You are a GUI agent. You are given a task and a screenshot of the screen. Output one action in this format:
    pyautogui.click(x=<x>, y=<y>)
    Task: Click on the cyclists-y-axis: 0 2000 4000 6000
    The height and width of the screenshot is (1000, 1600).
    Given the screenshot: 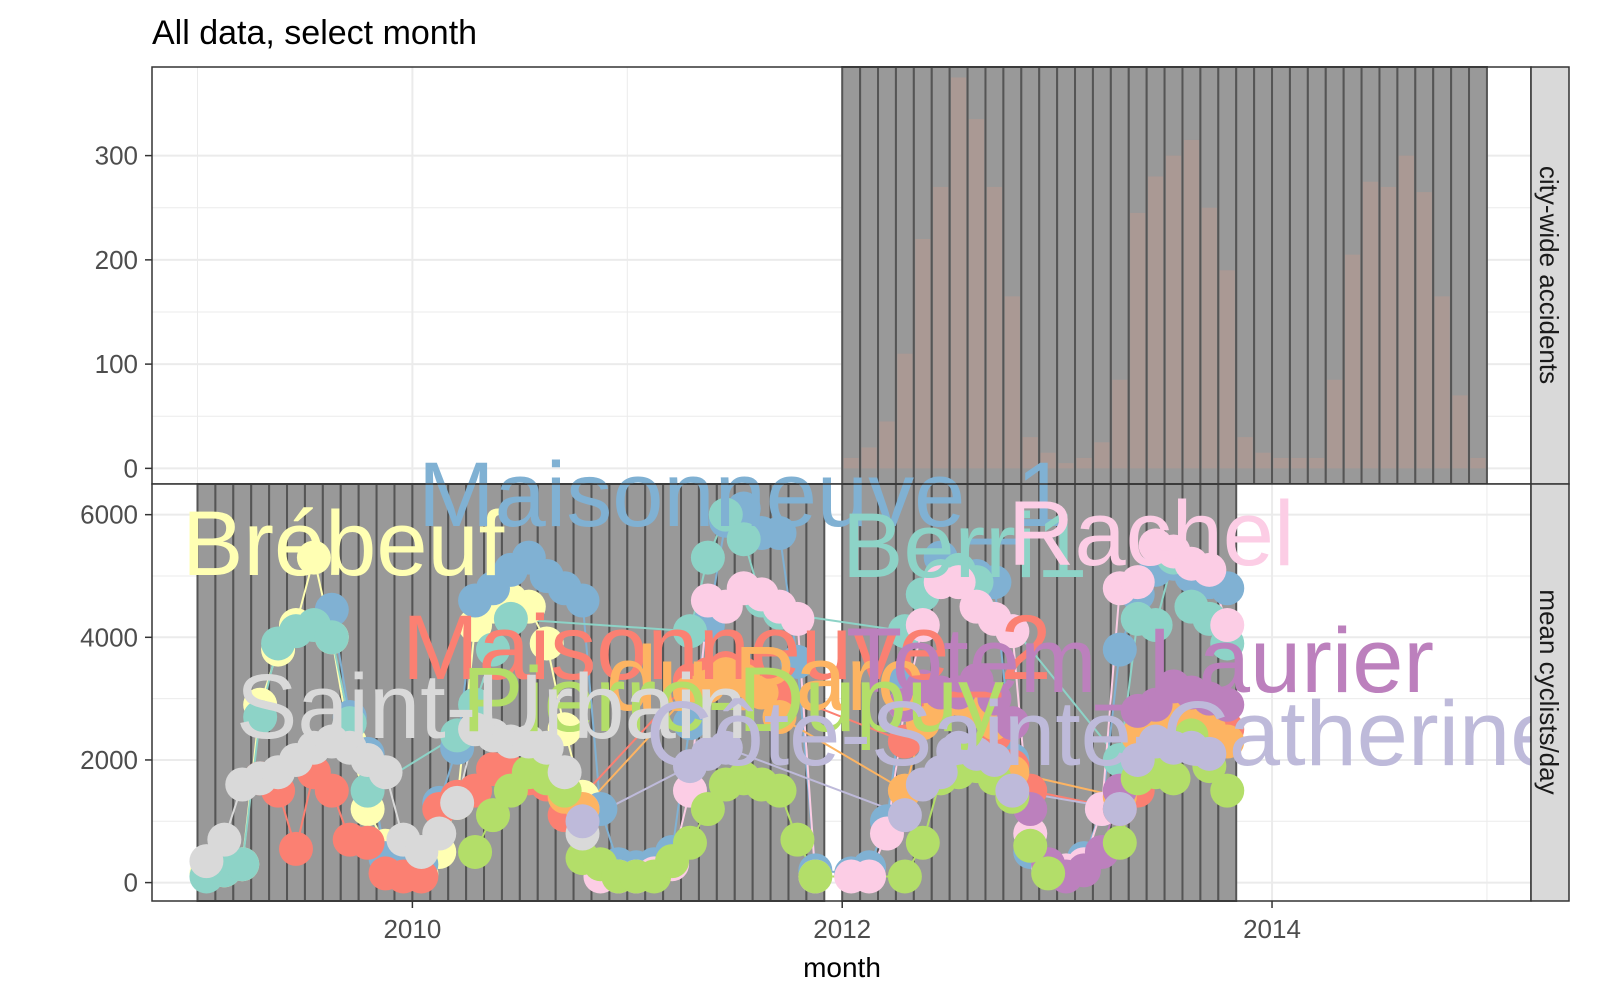 What is the action you would take?
    pyautogui.click(x=116, y=699)
    